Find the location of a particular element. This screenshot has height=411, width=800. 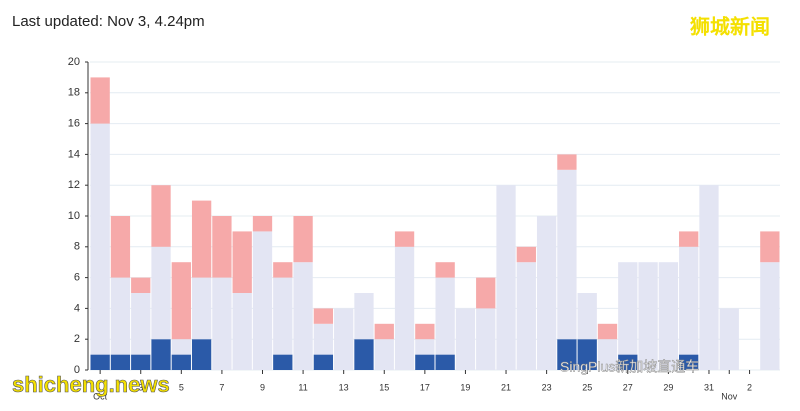

y-tick-label: 8 is located at coordinates (77, 247).